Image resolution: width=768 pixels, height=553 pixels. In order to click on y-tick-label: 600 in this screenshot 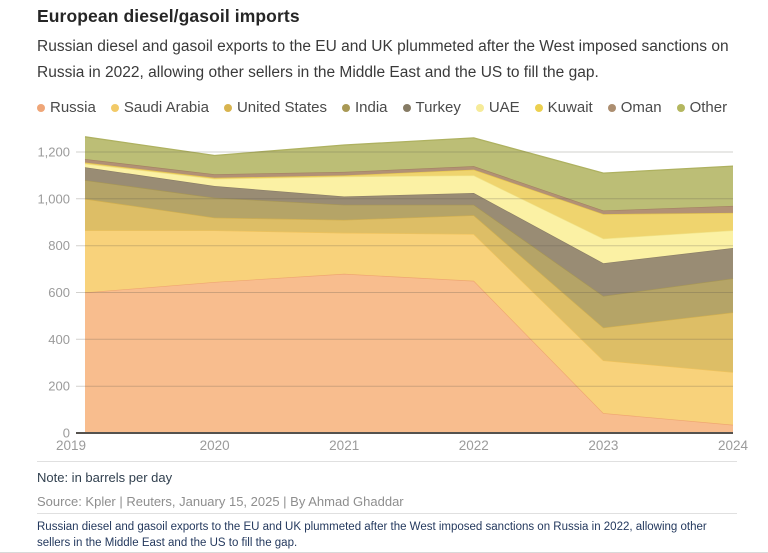, I will do `click(59, 292)`.